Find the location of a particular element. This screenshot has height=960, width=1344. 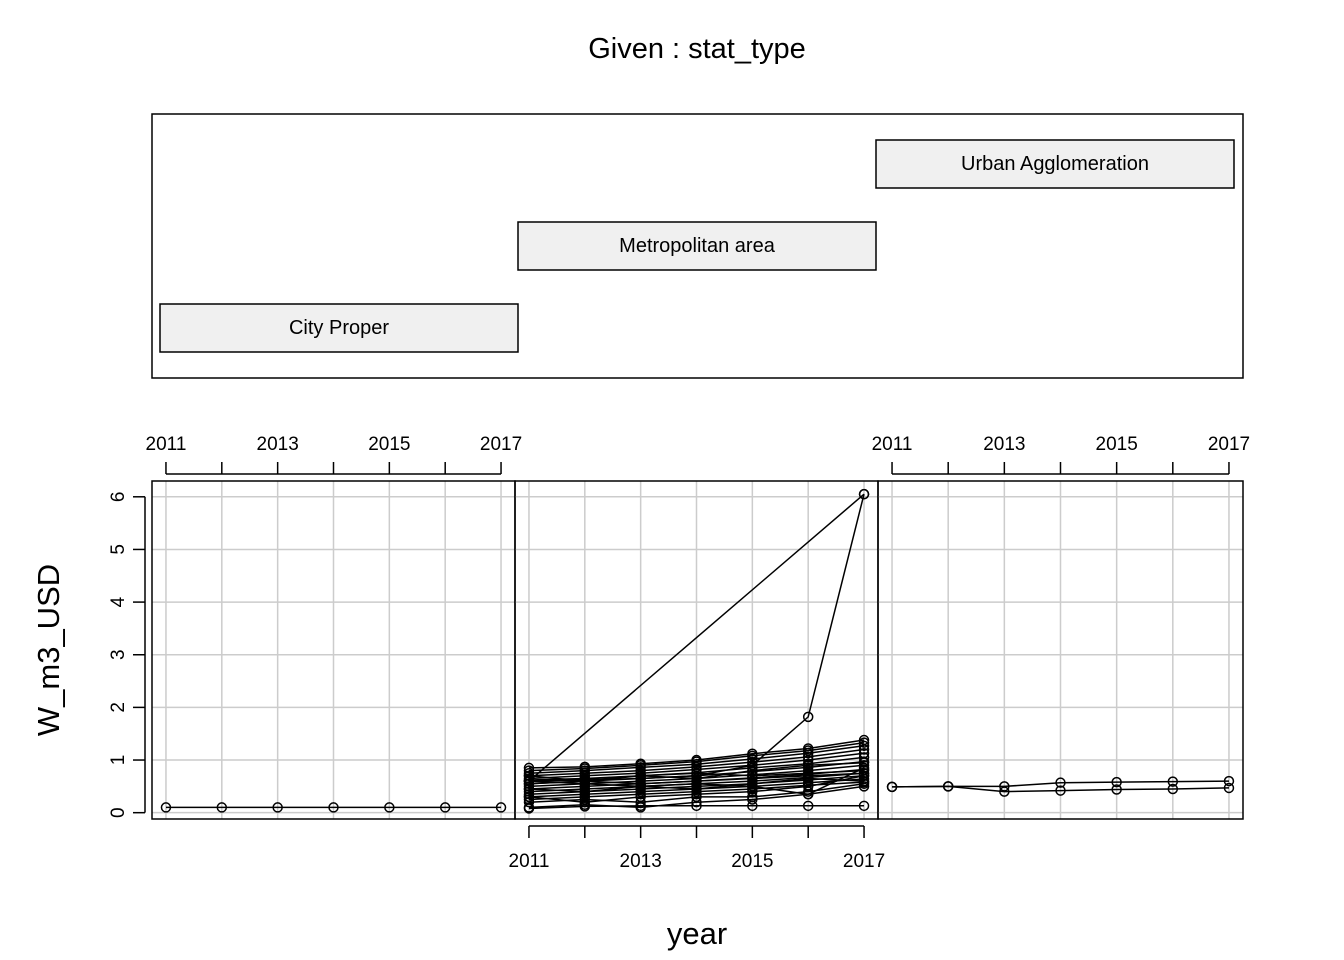

y-tick-label: 1 is located at coordinates (118, 760).